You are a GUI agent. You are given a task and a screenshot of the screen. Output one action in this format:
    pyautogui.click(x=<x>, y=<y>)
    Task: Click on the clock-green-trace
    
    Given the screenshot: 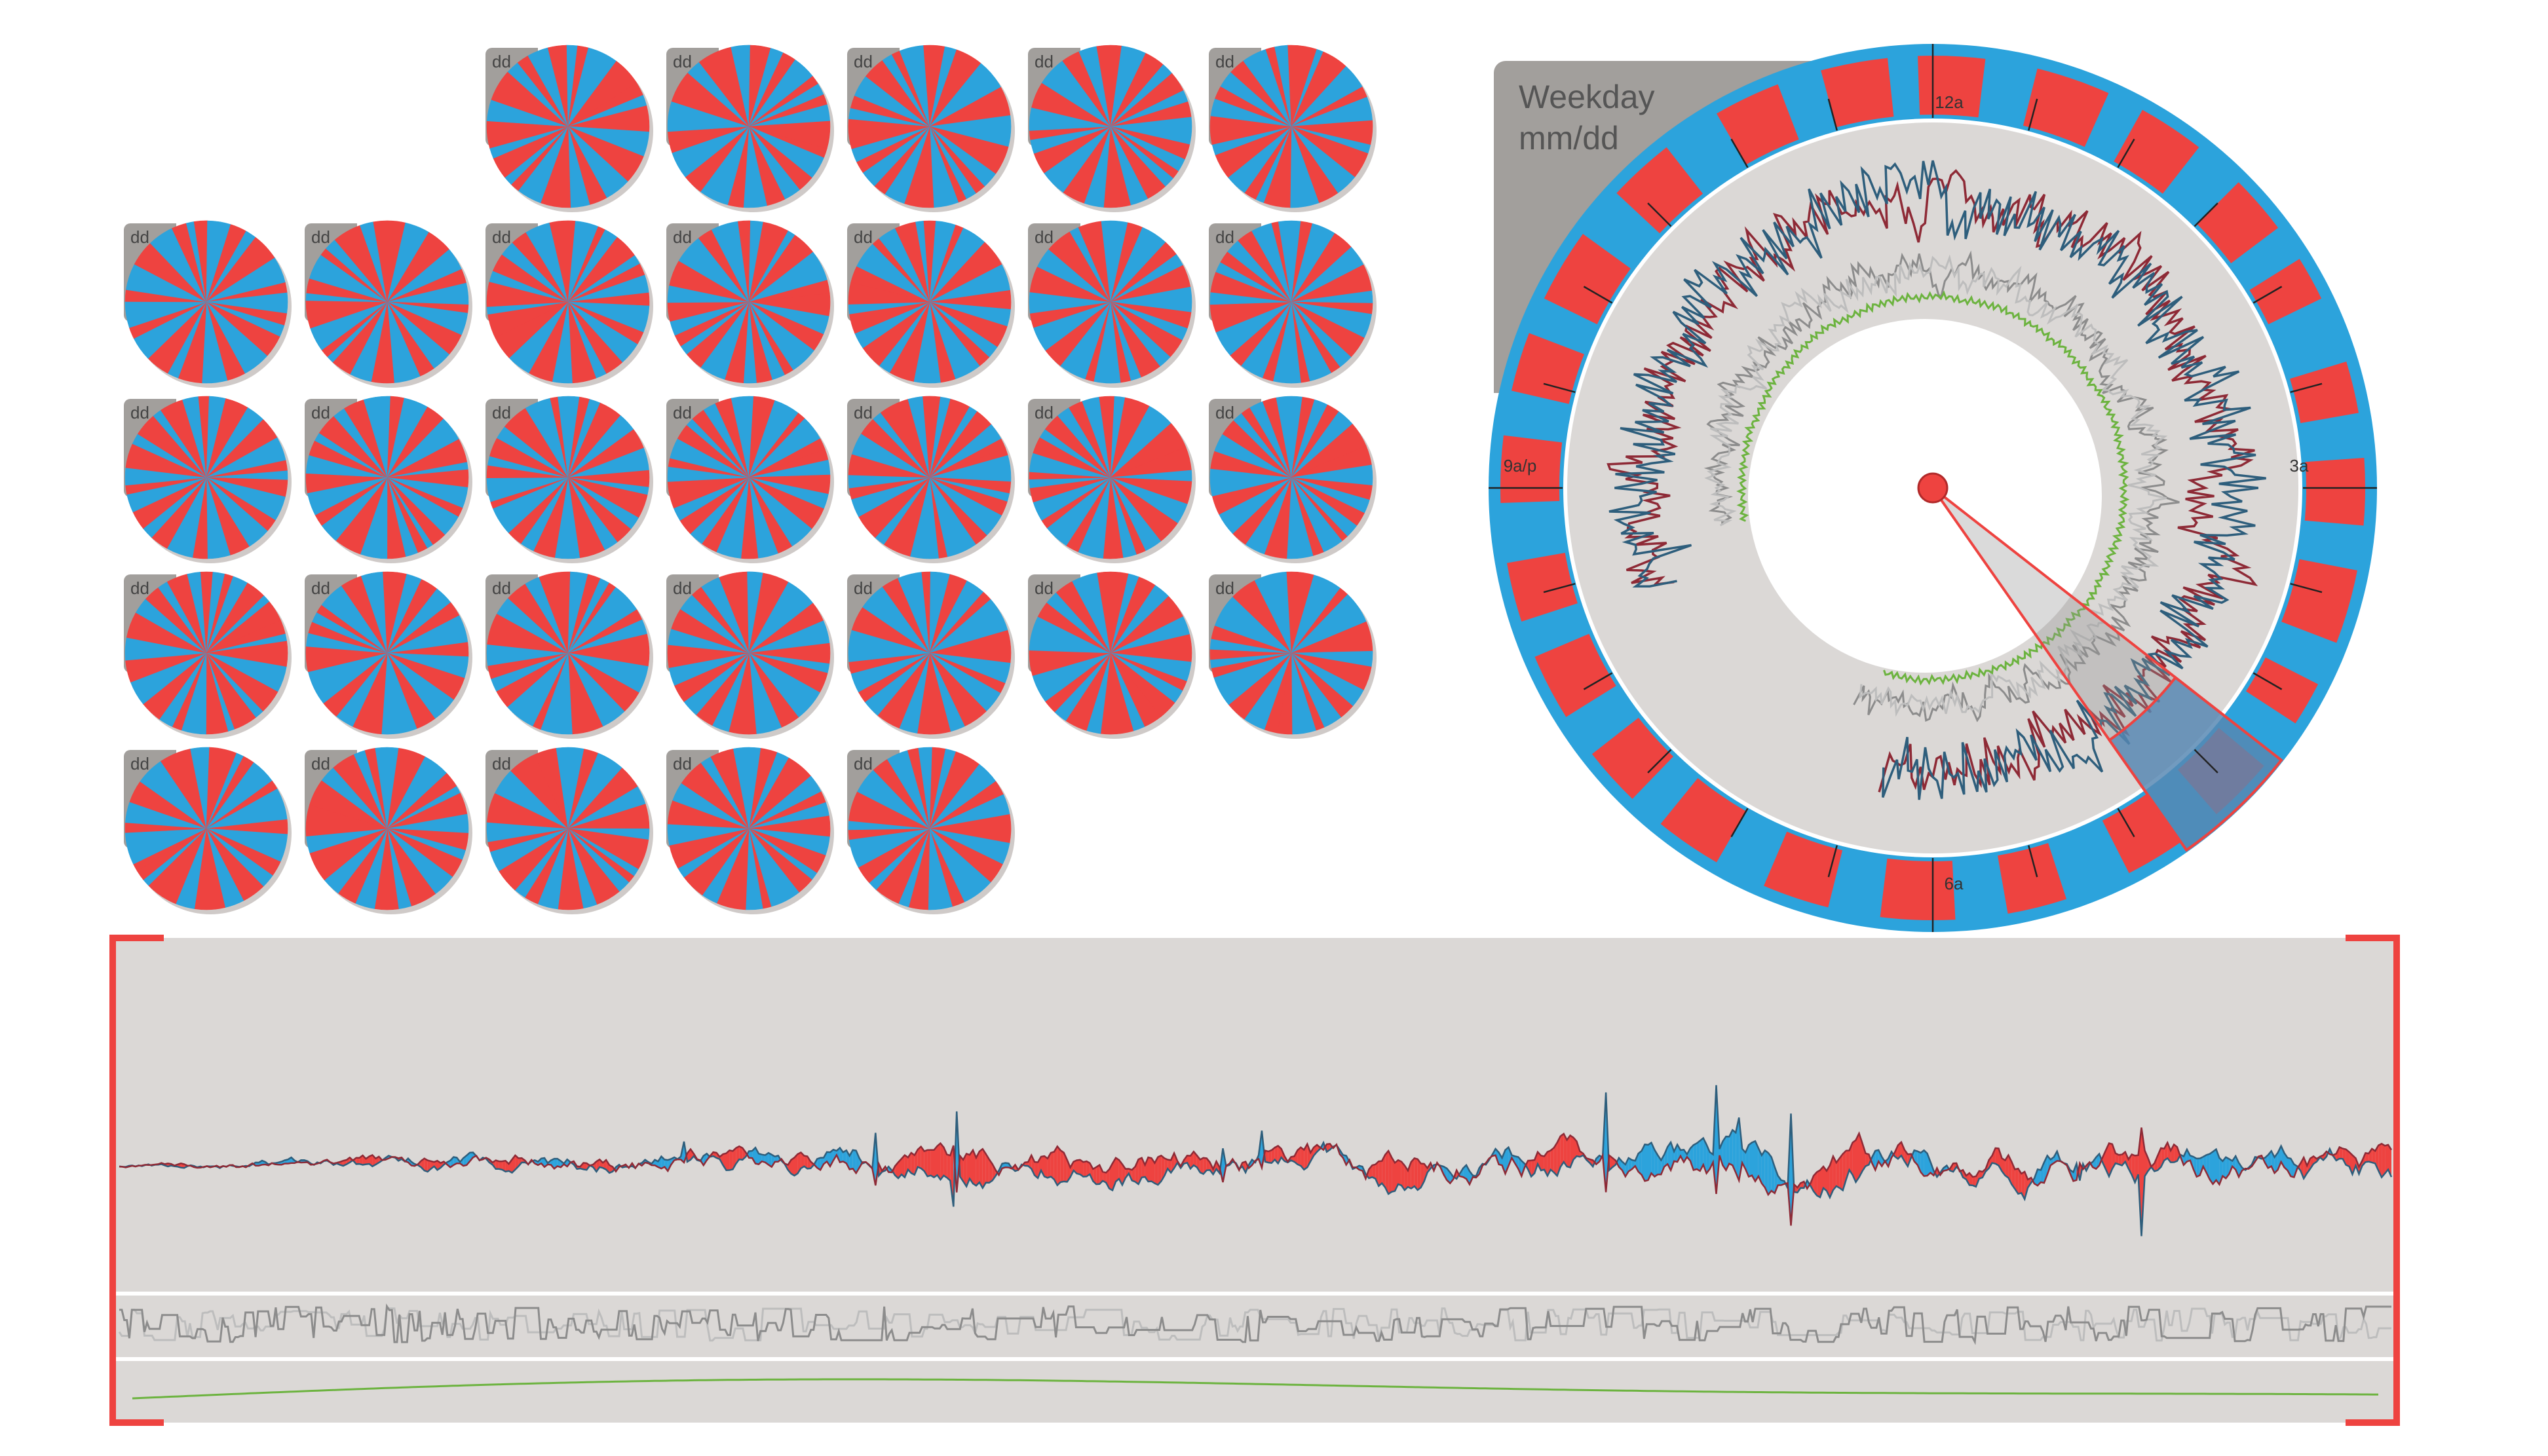 What is the action you would take?
    pyautogui.click(x=1933, y=488)
    